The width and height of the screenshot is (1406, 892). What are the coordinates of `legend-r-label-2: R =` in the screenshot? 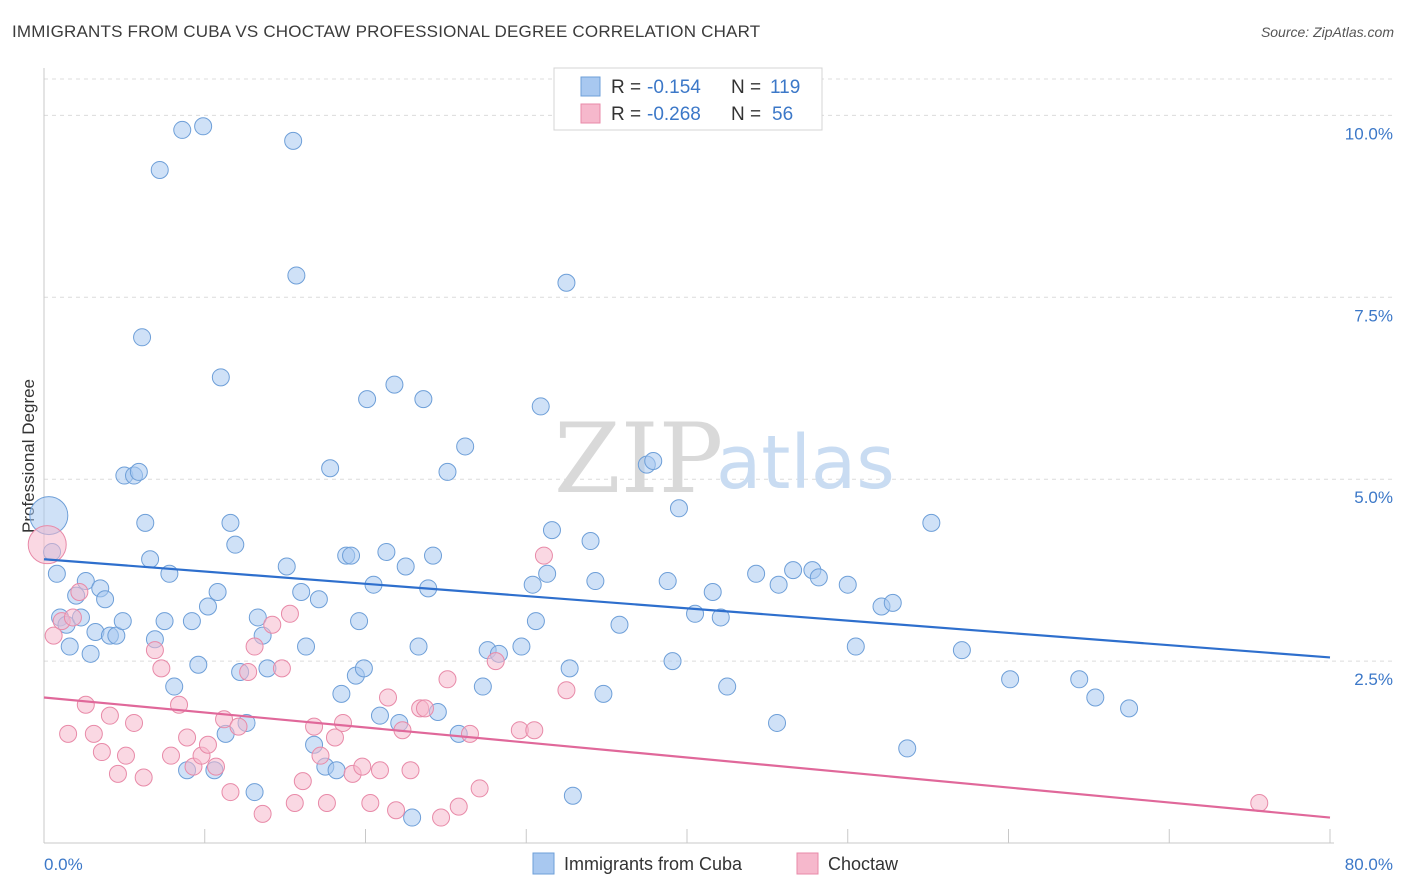 It's located at (626, 114).